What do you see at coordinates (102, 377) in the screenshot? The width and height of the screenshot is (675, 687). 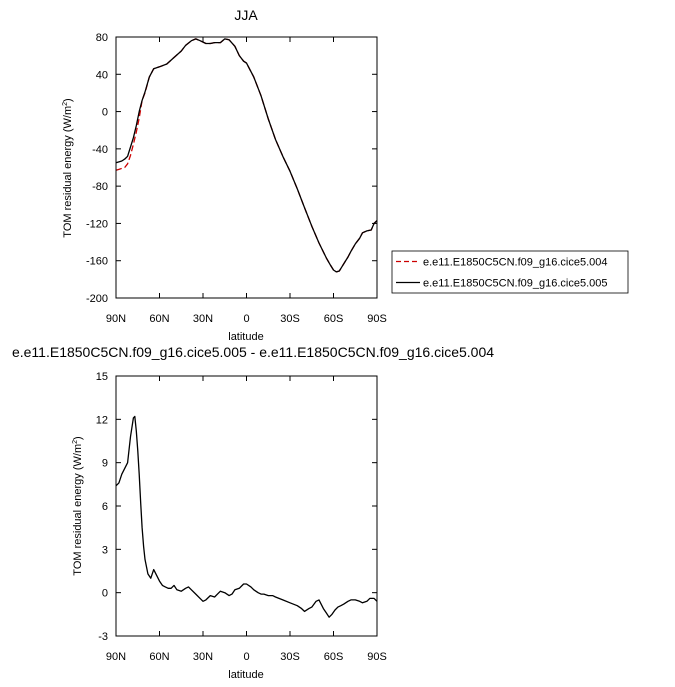 I see `y-tick-label: 15` at bounding box center [102, 377].